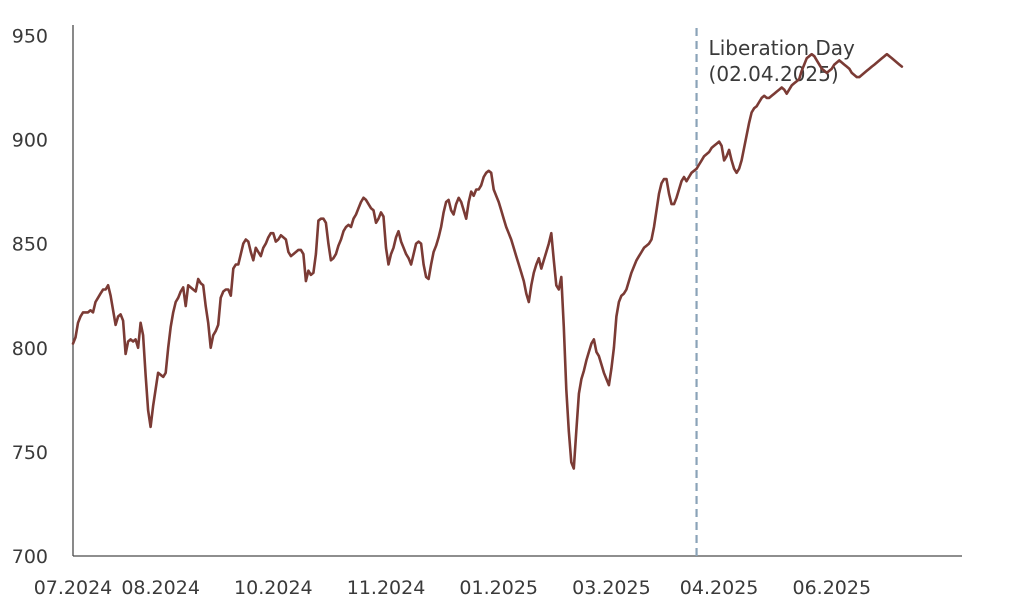 This screenshot has width=1024, height=615. Describe the element at coordinates (30, 296) in the screenshot. I see `y-tick-labels: 700 750 800 850 900 950` at that location.